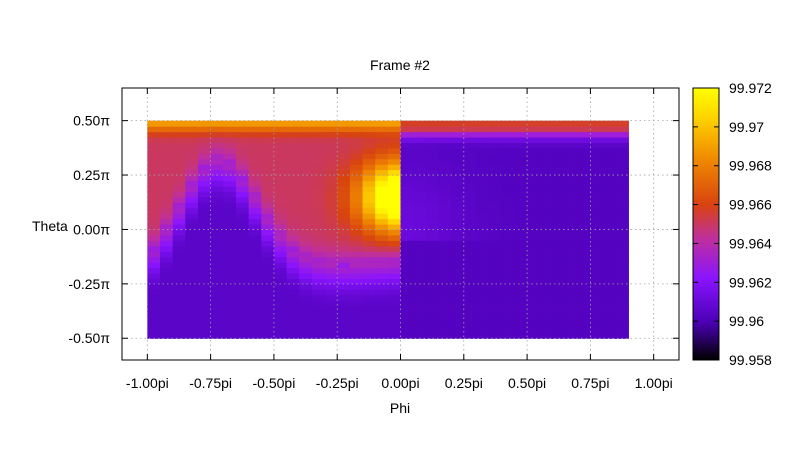 The height and width of the screenshot is (450, 800). I want to click on colorbar-tick-label: 99.962, so click(750, 282).